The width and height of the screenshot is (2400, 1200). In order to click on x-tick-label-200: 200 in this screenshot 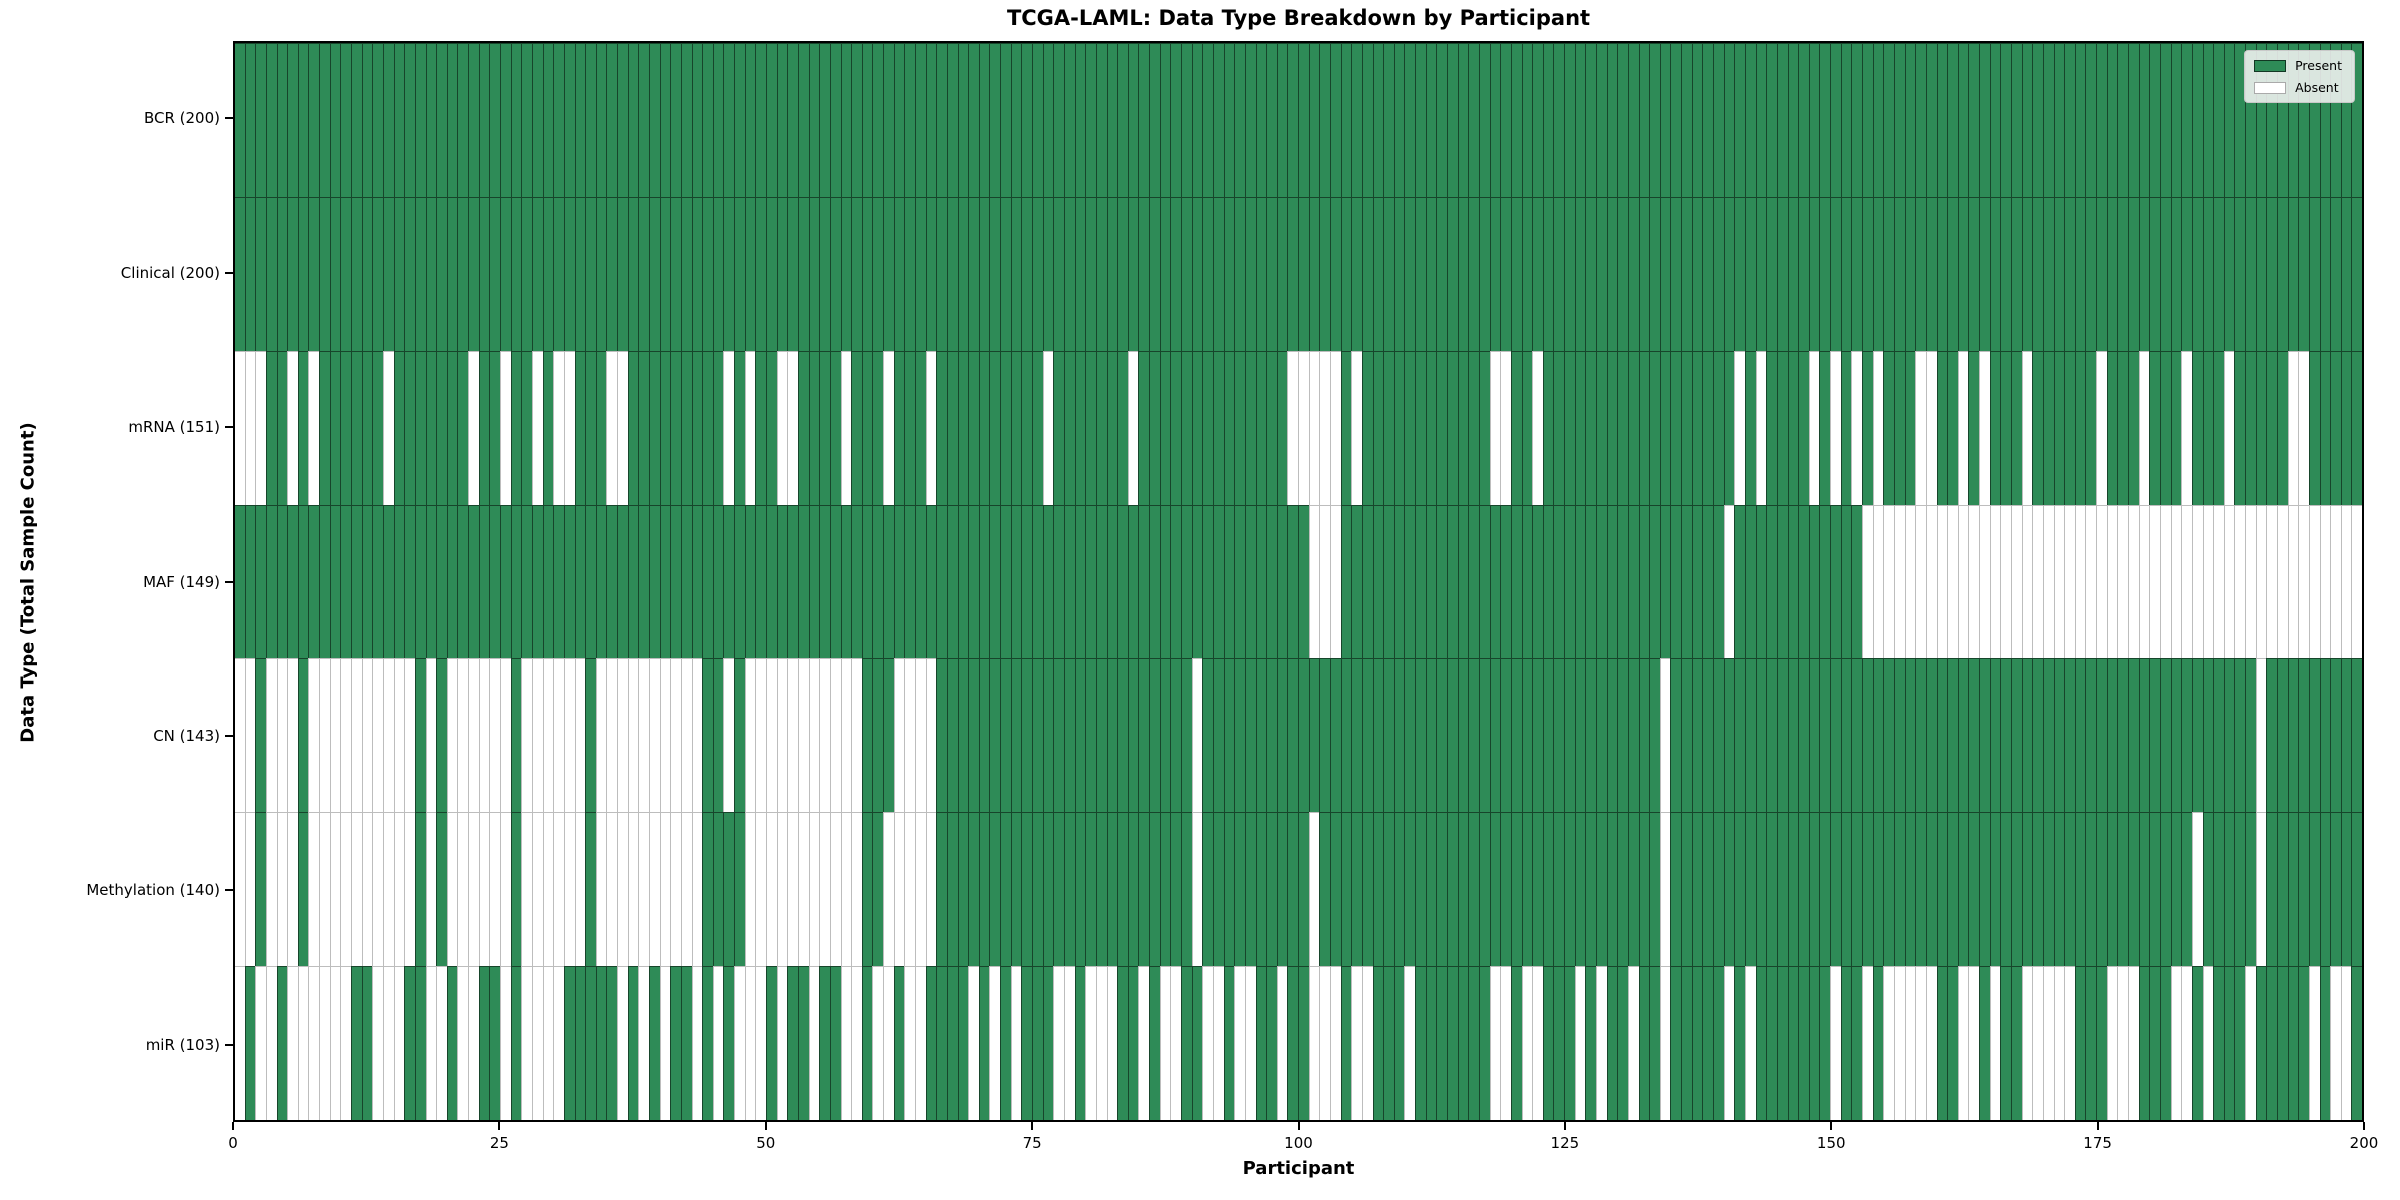, I will do `click(2364, 1143)`.